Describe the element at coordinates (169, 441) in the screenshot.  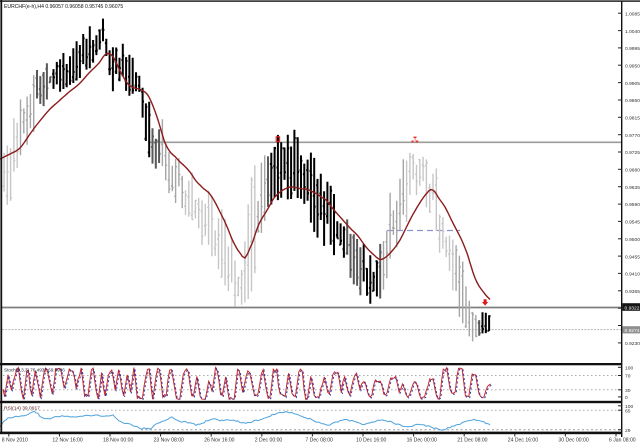
I see `svg-text: 23 Nov 08:00` at that location.